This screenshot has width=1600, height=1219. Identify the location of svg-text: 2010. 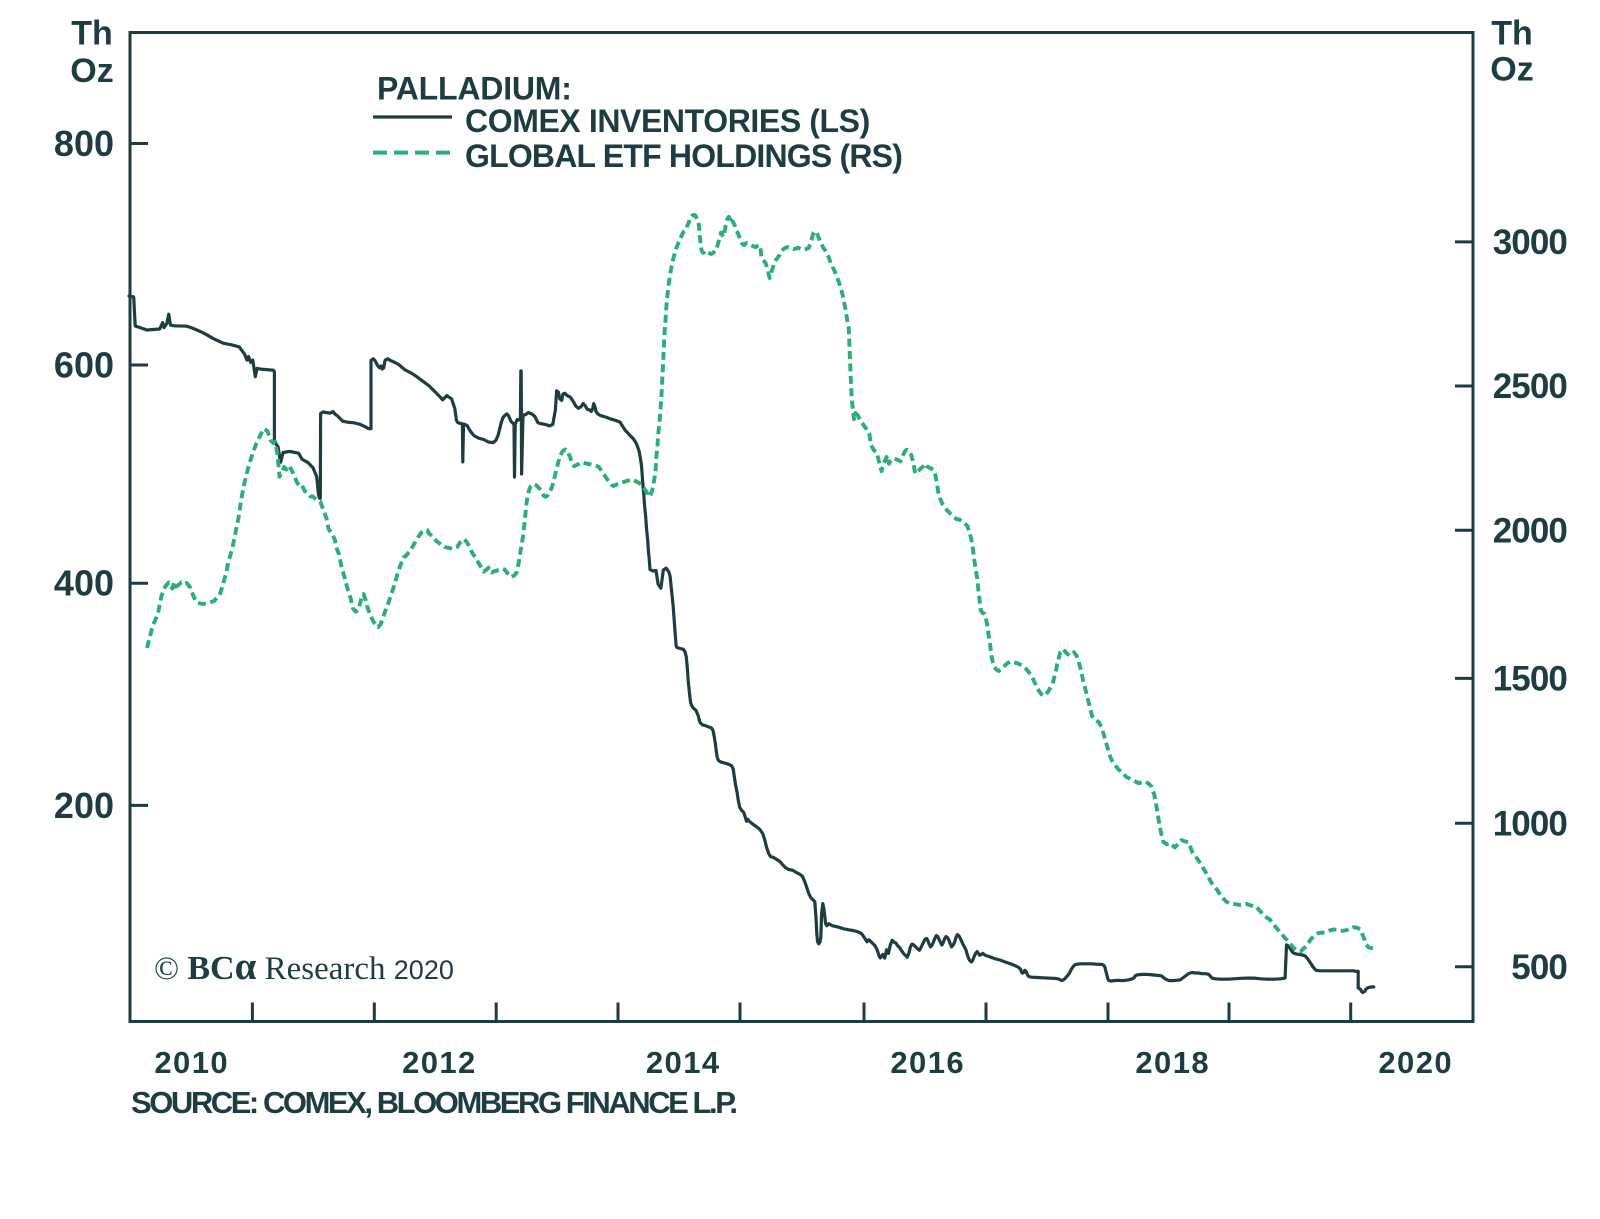
(191, 1062).